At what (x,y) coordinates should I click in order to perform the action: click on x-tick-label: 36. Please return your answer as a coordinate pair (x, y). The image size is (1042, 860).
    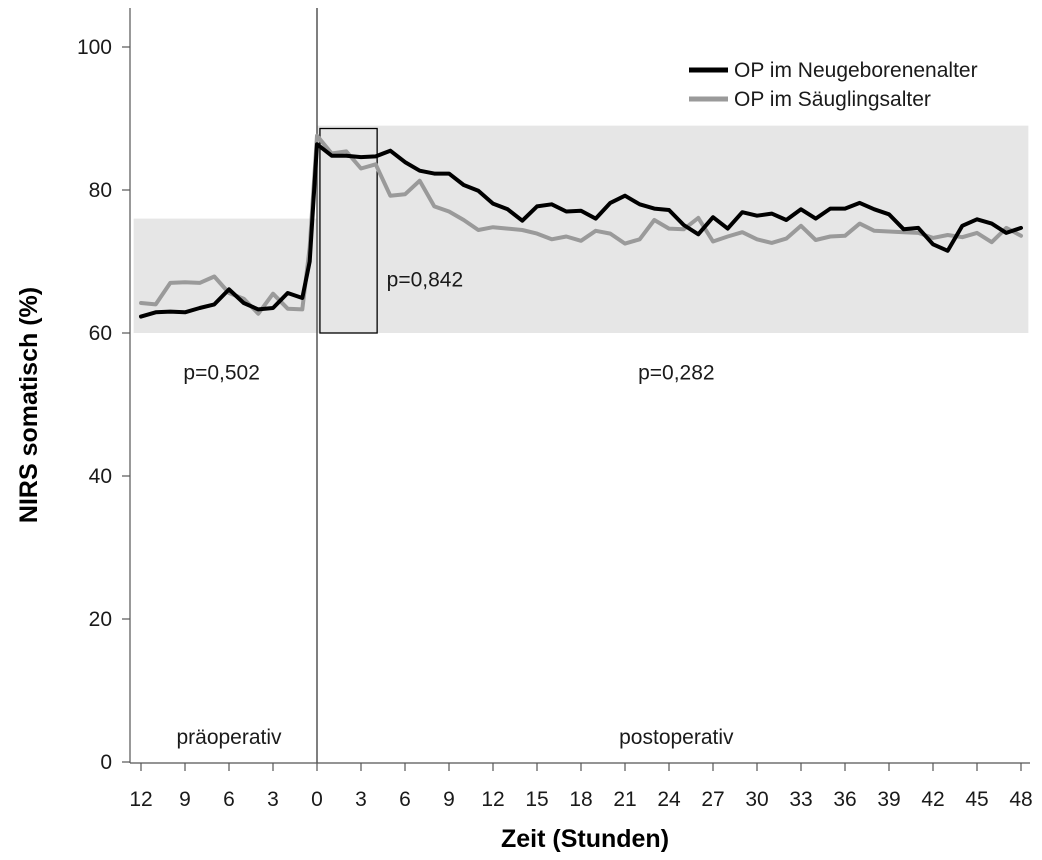
    Looking at the image, I should click on (844, 799).